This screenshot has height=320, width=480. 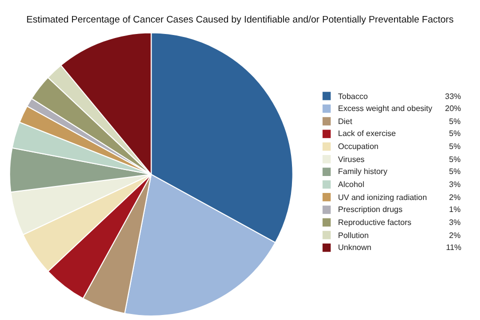 What do you see at coordinates (351, 184) in the screenshot?
I see `legend-label: Alcohol` at bounding box center [351, 184].